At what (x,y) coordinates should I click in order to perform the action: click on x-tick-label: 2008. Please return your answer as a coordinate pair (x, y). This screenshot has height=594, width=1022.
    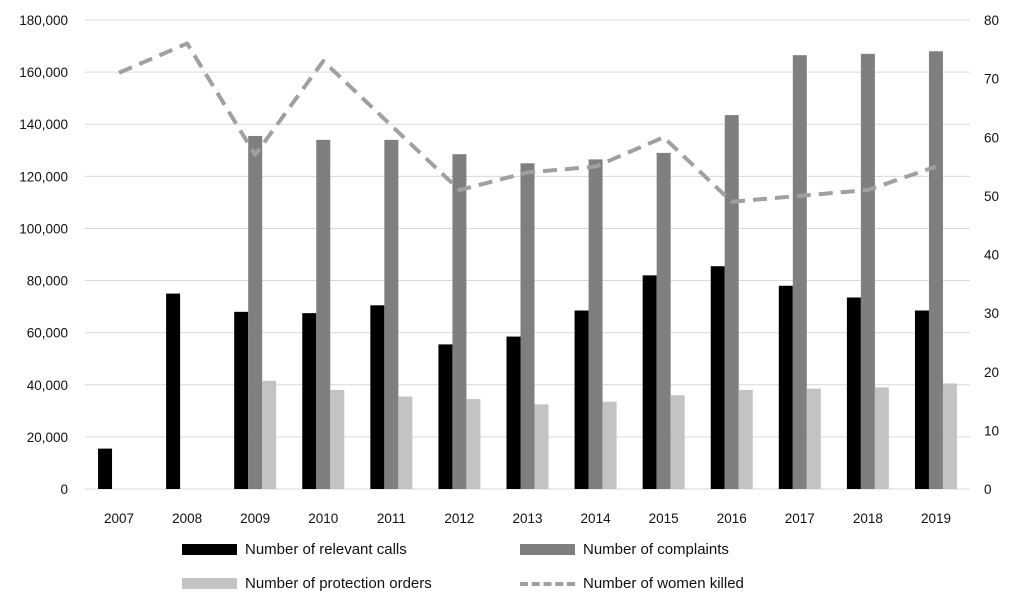
    Looking at the image, I should click on (187, 518).